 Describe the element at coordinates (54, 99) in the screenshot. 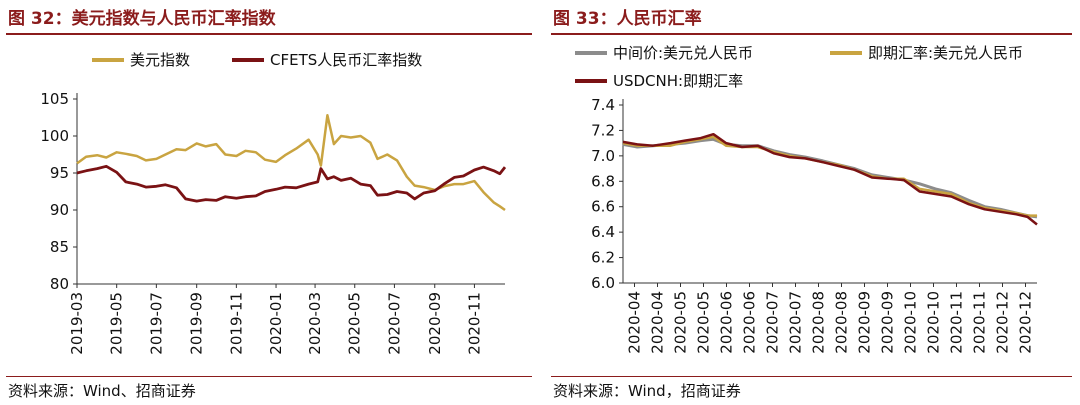

I see `y-tick-label: 105` at that location.